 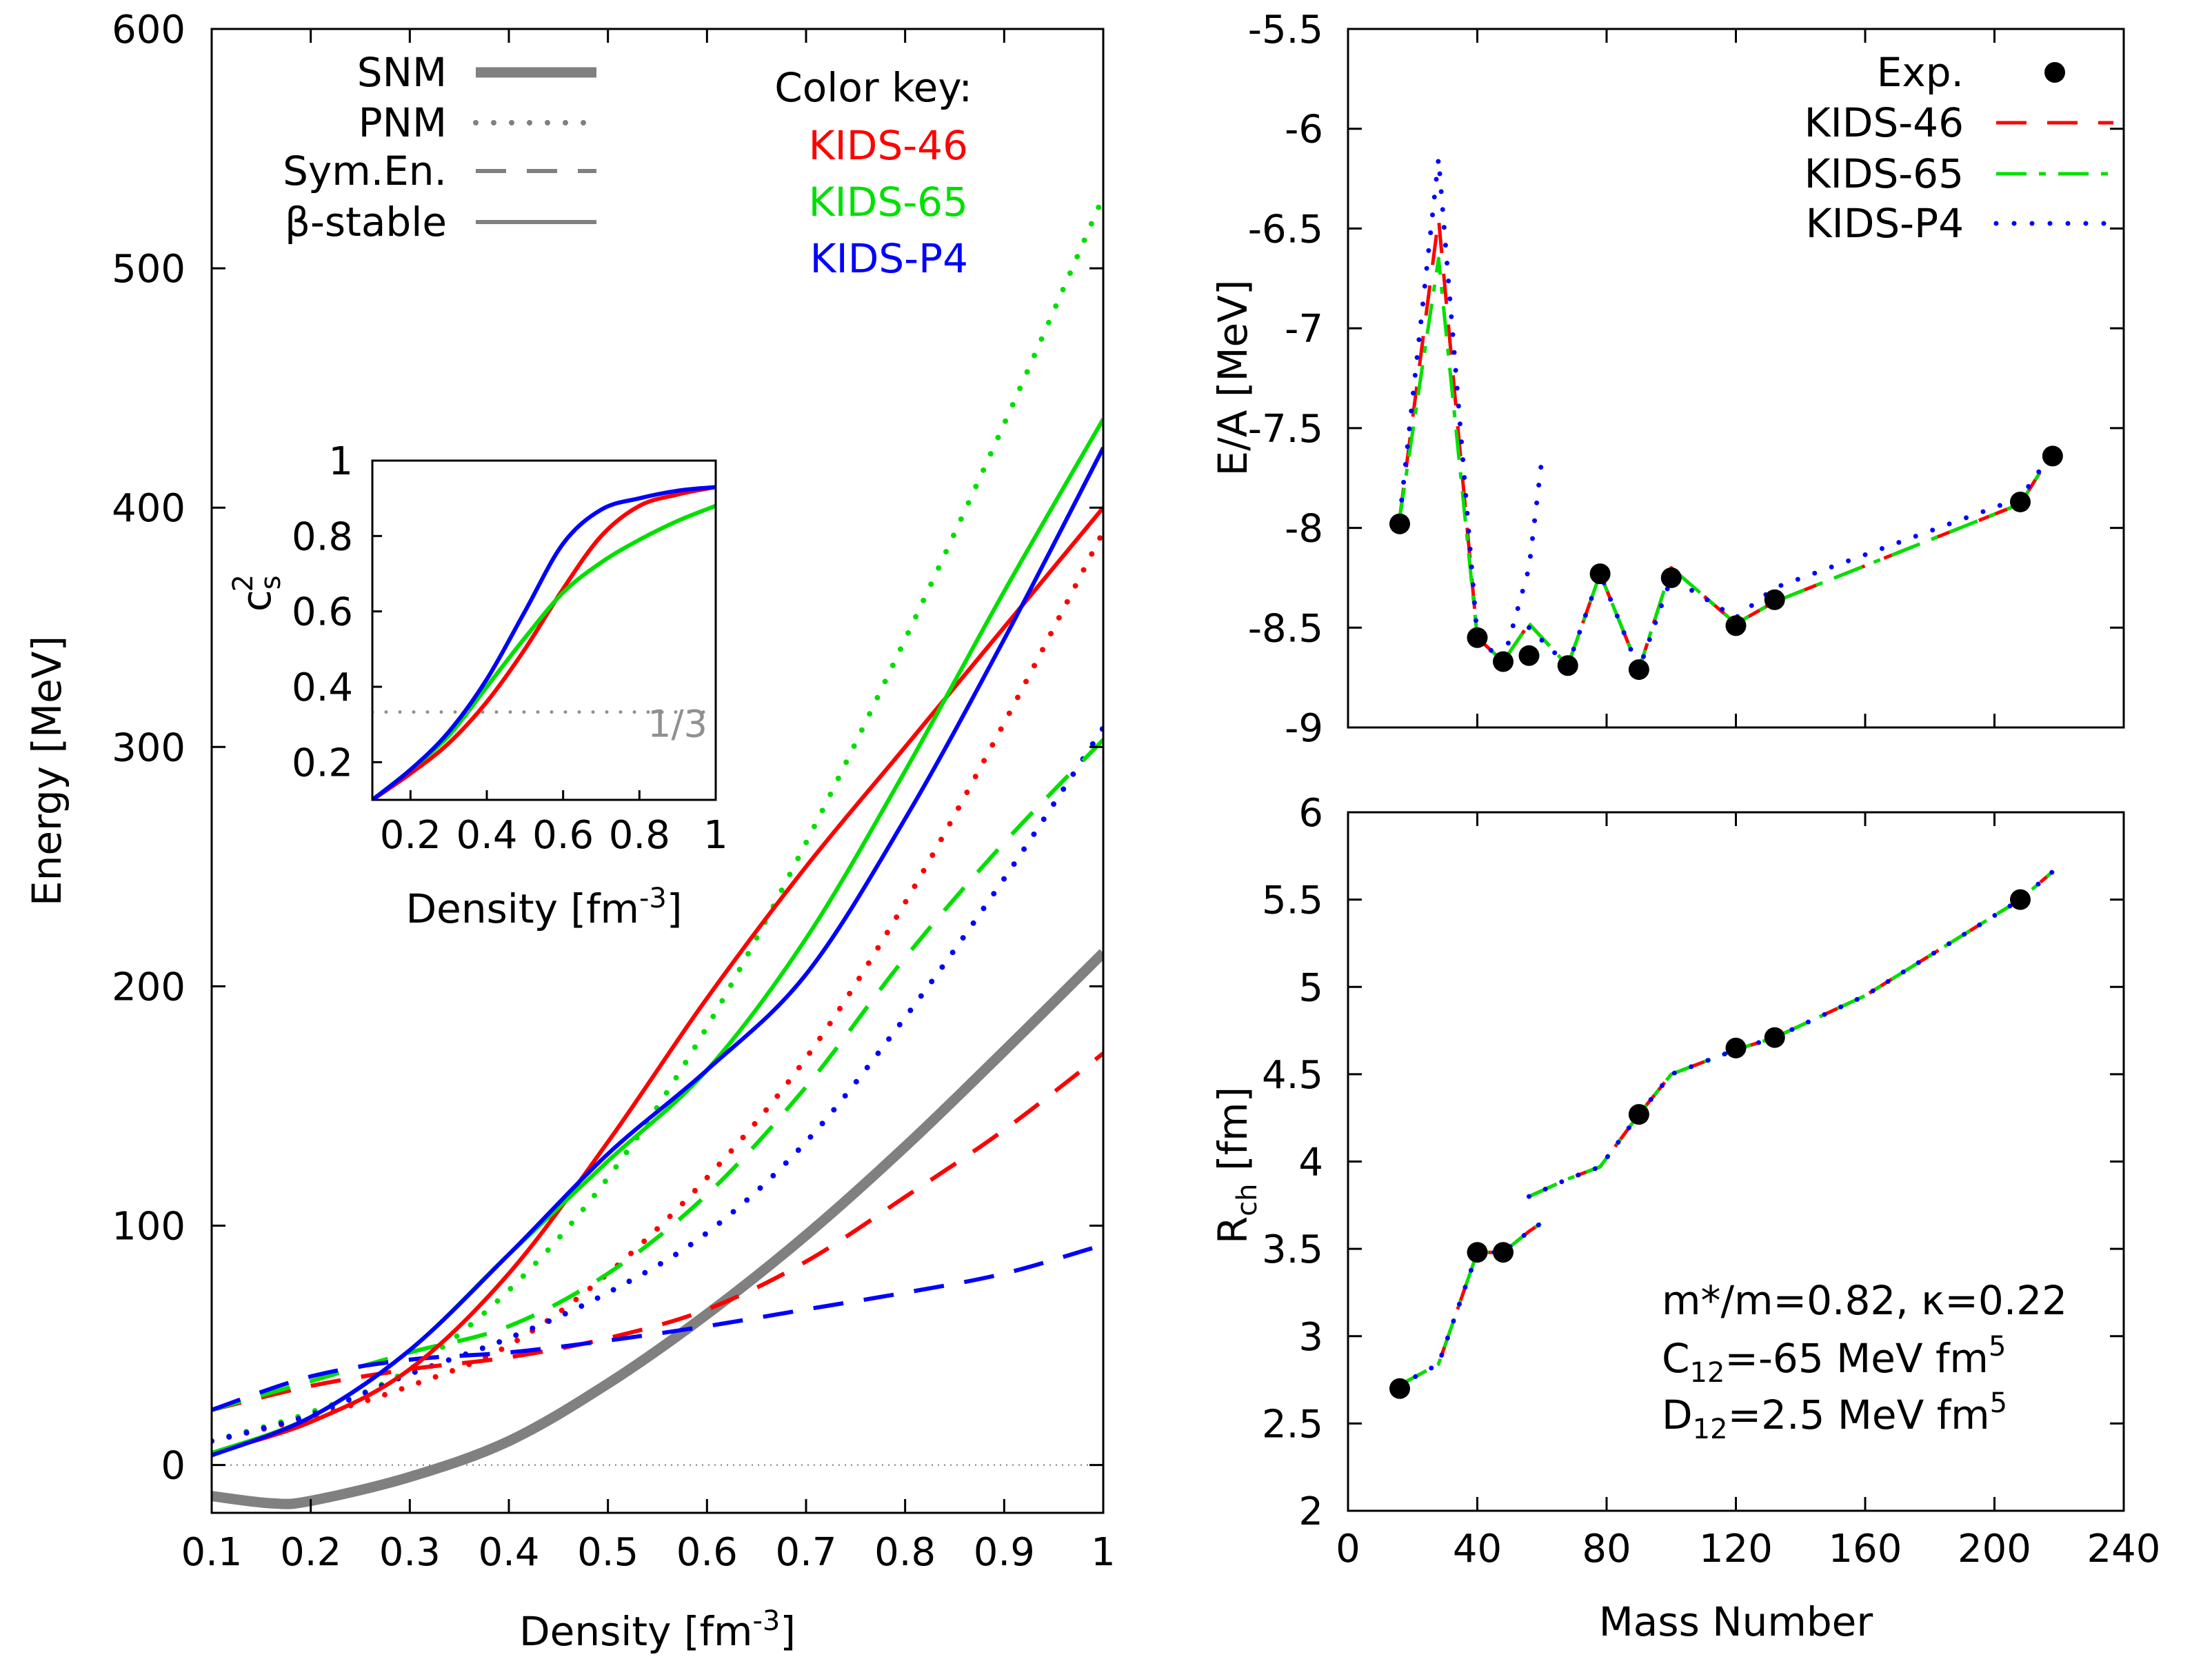 What do you see at coordinates (1348, 1549) in the screenshot?
I see `rch-x-tick-label: 0` at bounding box center [1348, 1549].